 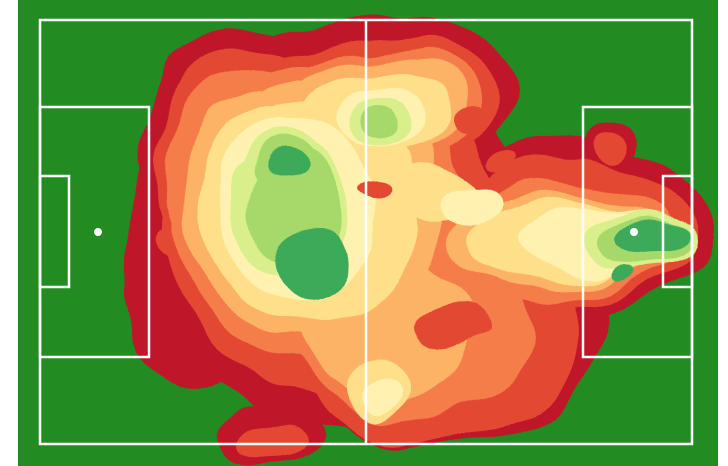 I want to click on left-penalty-spot, so click(x=98, y=232).